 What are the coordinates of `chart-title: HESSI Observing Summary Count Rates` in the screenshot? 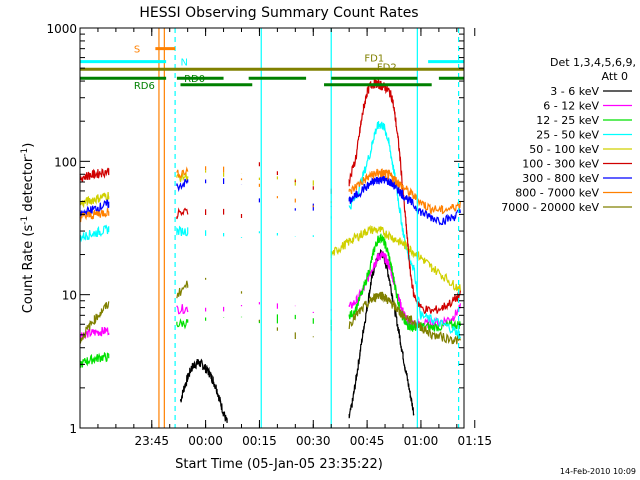 It's located at (278, 13).